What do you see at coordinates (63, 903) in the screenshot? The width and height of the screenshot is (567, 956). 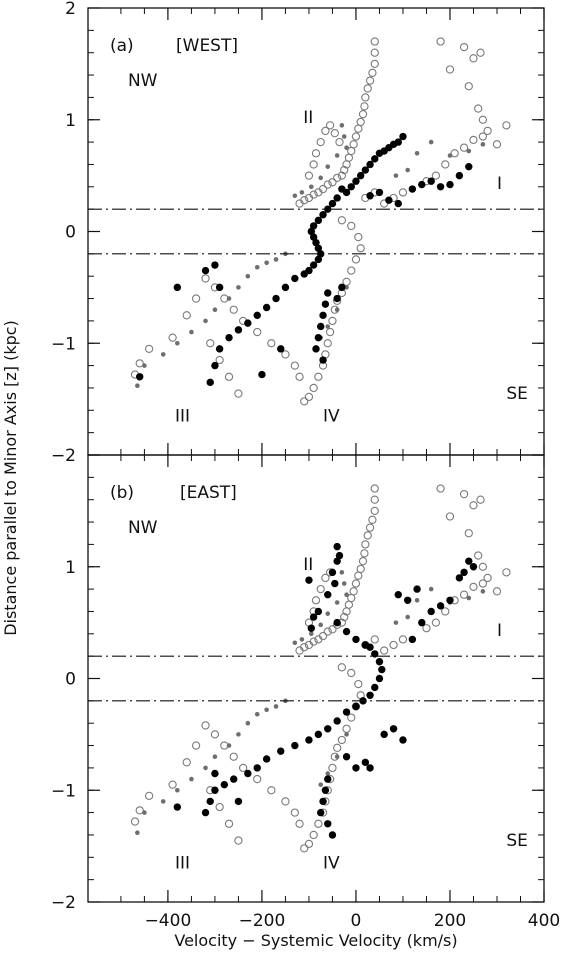 I see `y-tick-label: −2` at bounding box center [63, 903].